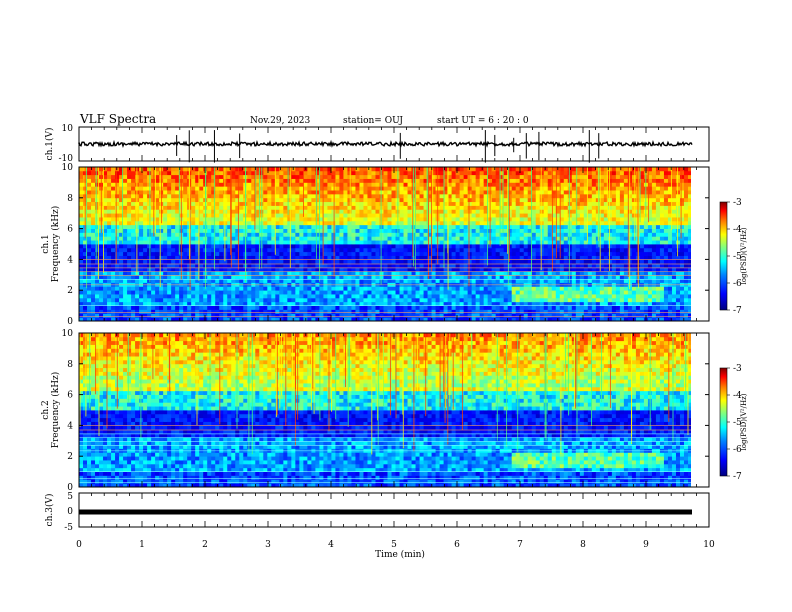  I want to click on start-time-label: start UT = 6 : 20 : 0, so click(483, 121).